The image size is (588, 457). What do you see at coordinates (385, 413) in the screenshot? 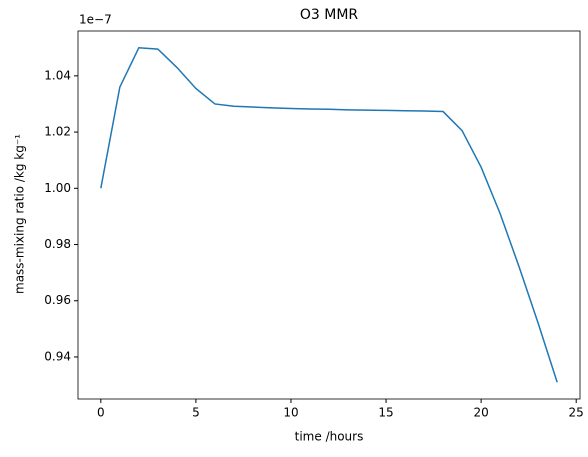
I see `x-tick-label: 15` at bounding box center [385, 413].